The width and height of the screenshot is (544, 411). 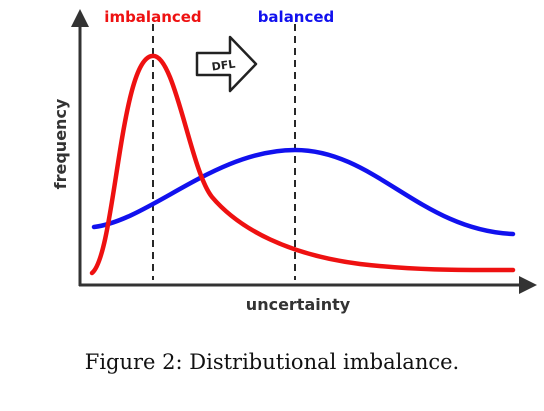 What do you see at coordinates (60, 143) in the screenshot?
I see `y-axis-label: frequency` at bounding box center [60, 143].